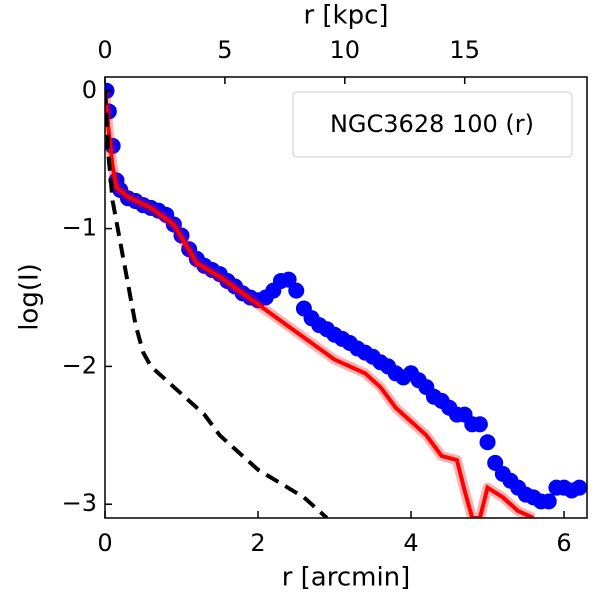  I want to click on x2-tick-label: 0, so click(104, 50).